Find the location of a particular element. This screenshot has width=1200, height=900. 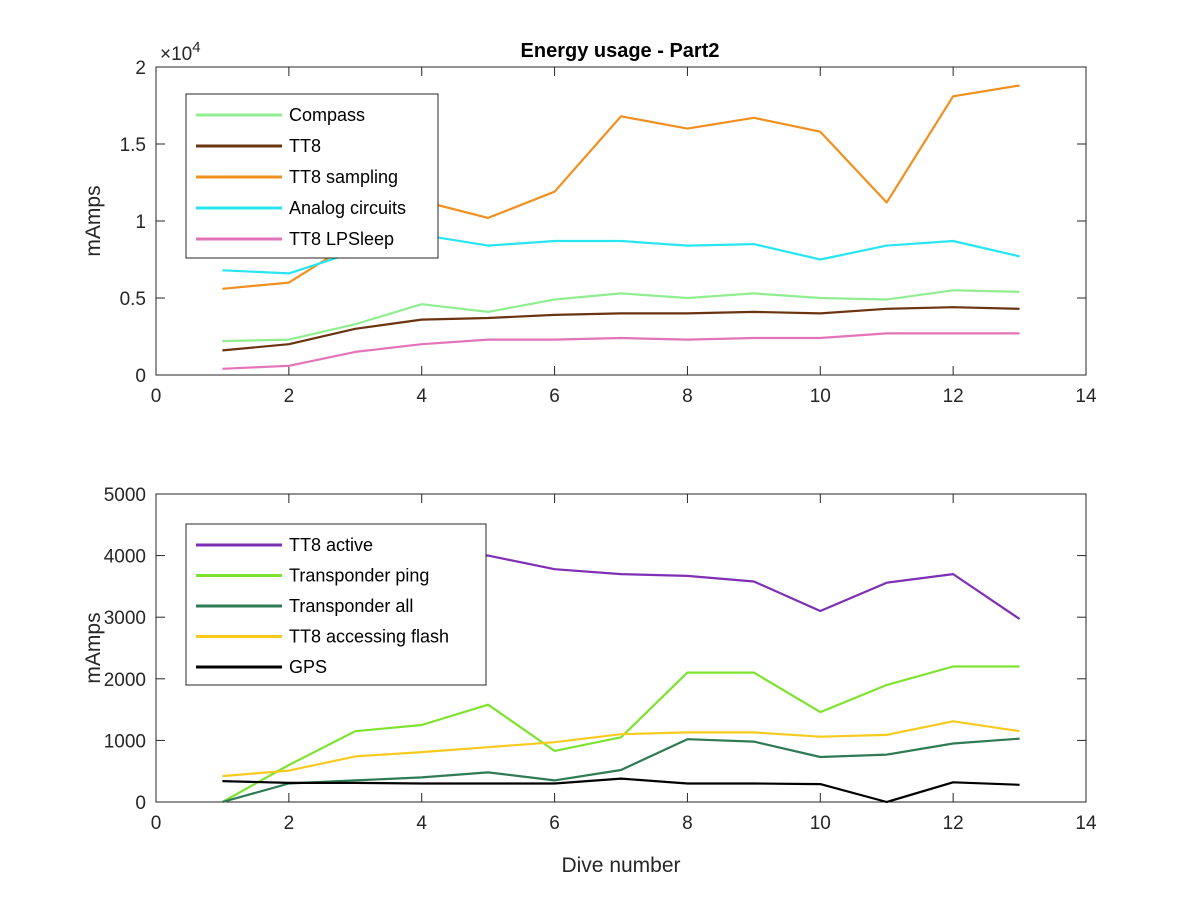

y-tick-label: 1.5 is located at coordinates (133, 145).